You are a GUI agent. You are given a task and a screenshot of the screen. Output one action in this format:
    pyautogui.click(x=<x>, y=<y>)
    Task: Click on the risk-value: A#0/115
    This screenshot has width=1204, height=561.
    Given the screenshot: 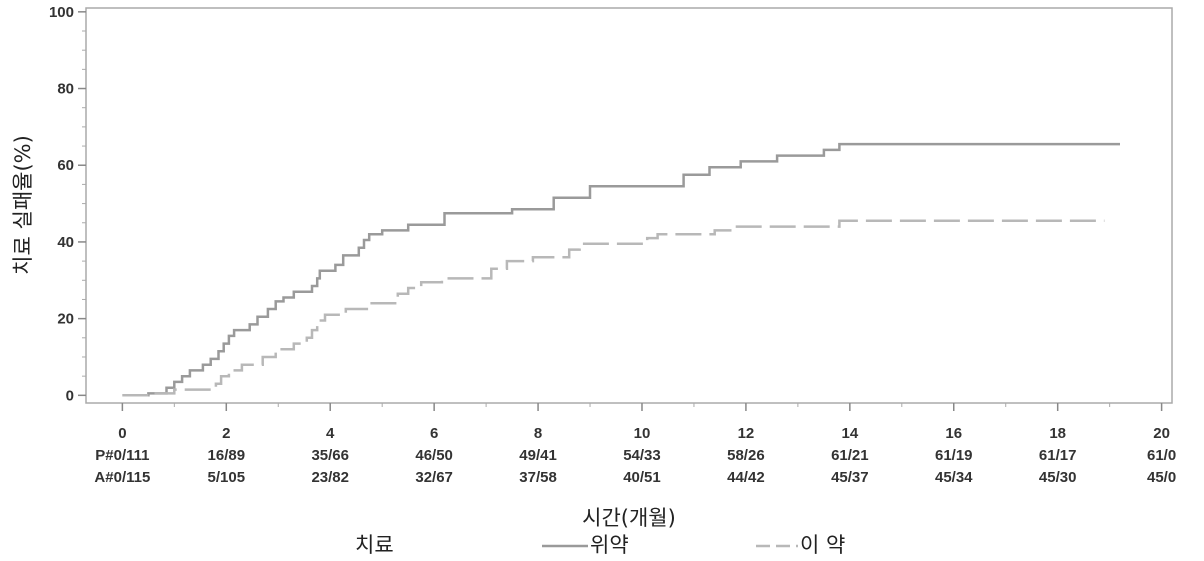 What is the action you would take?
    pyautogui.click(x=122, y=477)
    